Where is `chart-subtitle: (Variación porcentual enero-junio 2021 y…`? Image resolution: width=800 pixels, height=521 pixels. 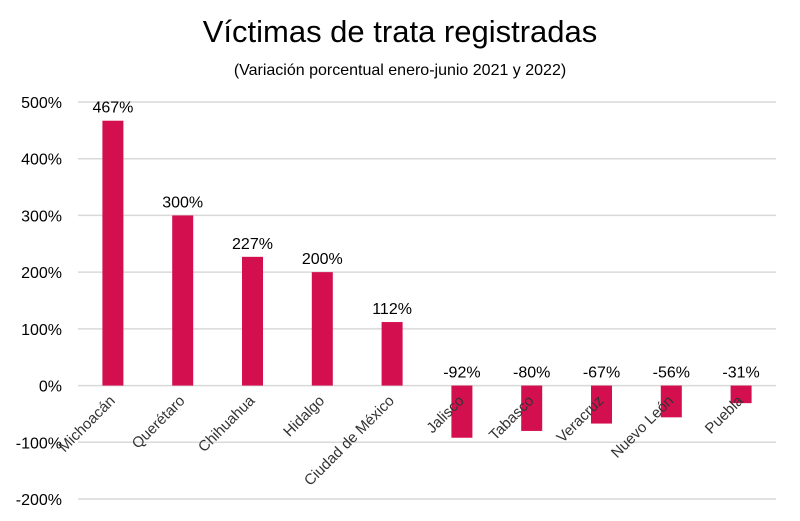 chart-subtitle: (Variación porcentual enero-junio 2021 y… is located at coordinates (400, 70).